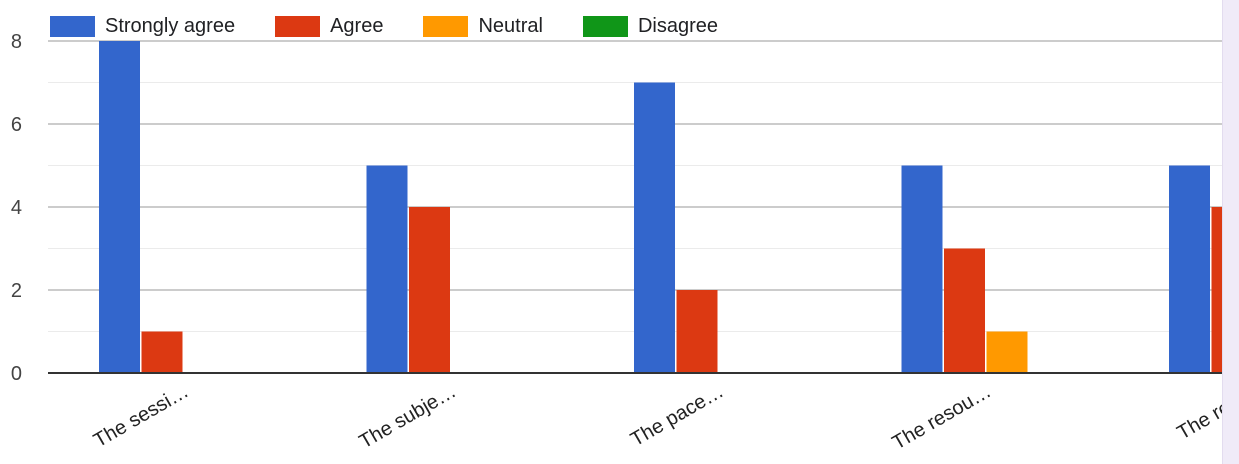 The image size is (1239, 464). What do you see at coordinates (329, 26) in the screenshot?
I see `legend-item-agree: Agree` at bounding box center [329, 26].